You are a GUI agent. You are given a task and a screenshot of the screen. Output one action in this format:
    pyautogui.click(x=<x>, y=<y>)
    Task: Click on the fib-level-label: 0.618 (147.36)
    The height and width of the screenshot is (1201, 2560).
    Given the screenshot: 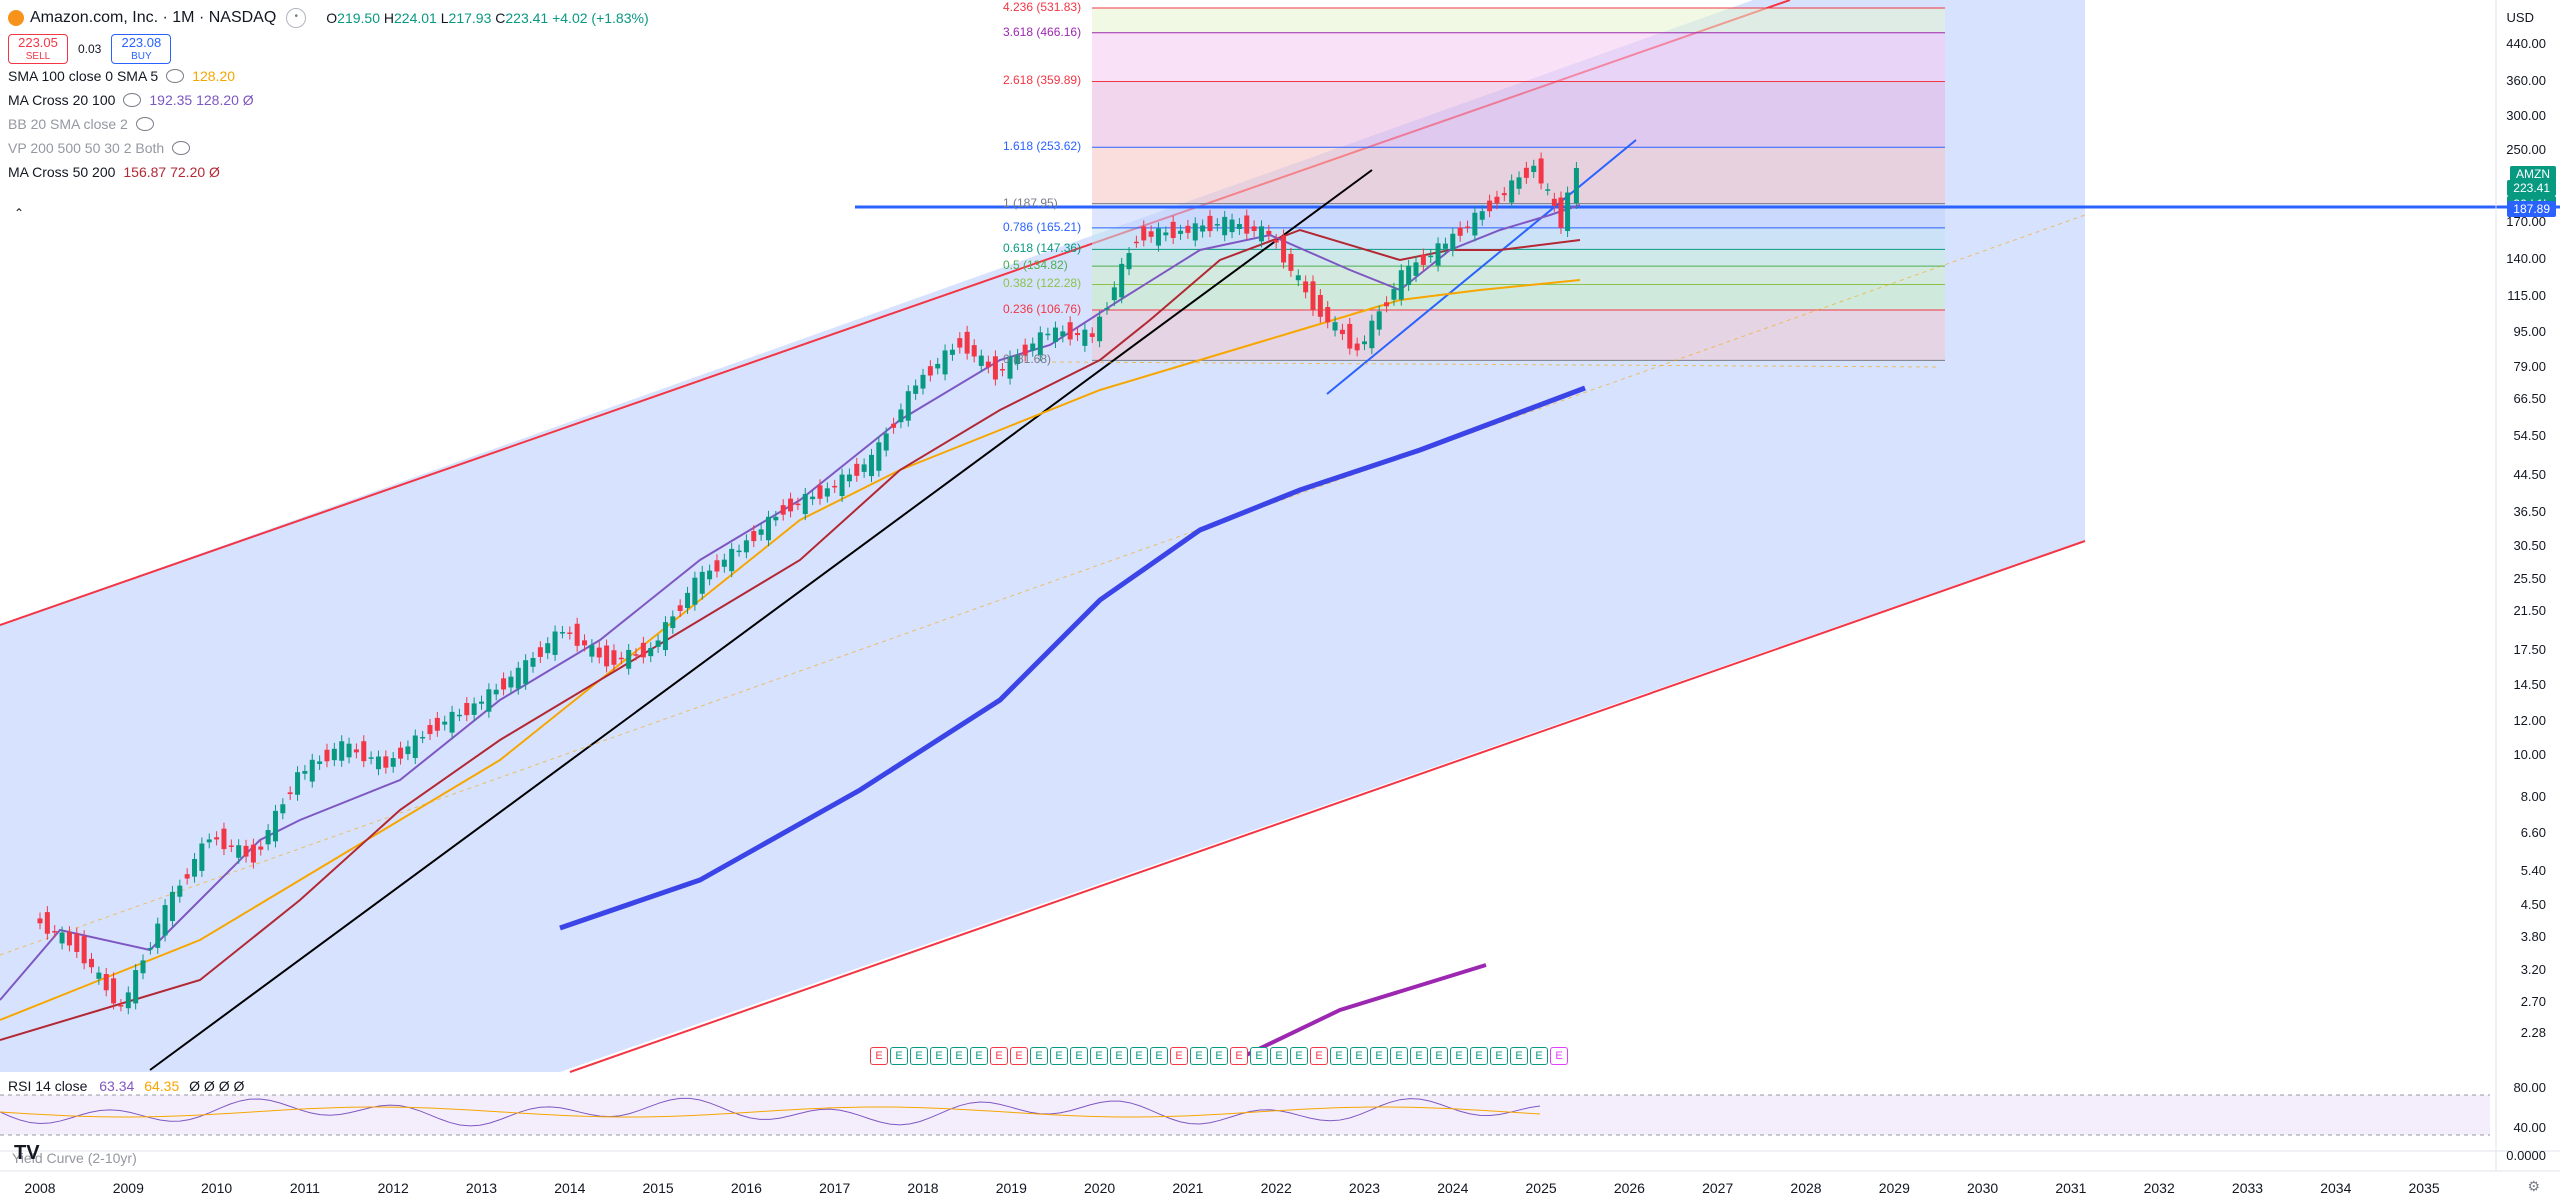 What is the action you would take?
    pyautogui.click(x=1042, y=248)
    